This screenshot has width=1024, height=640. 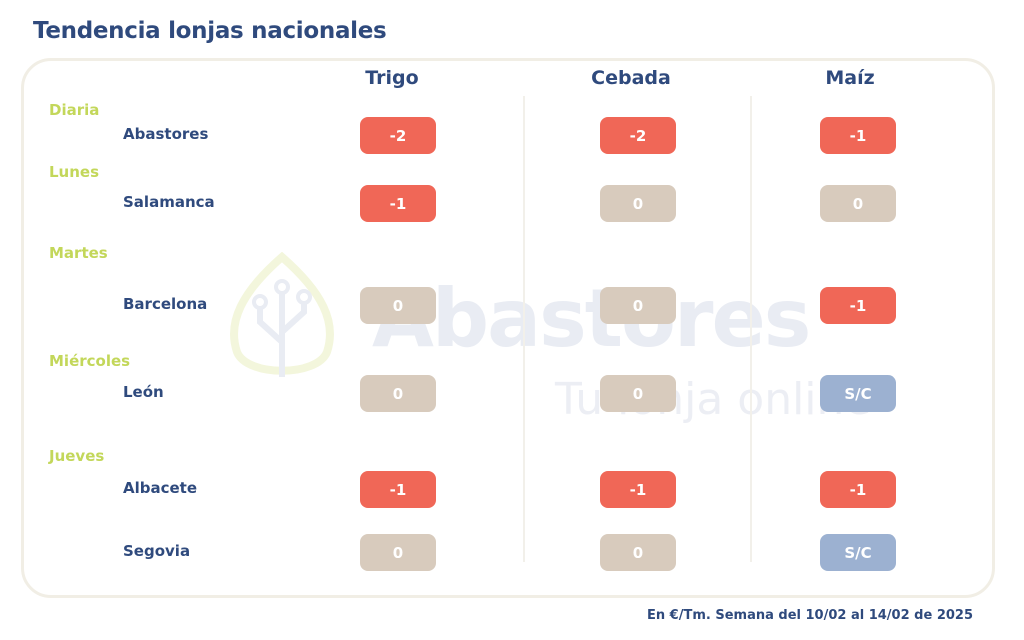 I want to click on column-header-maiz: Maíz, so click(x=850, y=78).